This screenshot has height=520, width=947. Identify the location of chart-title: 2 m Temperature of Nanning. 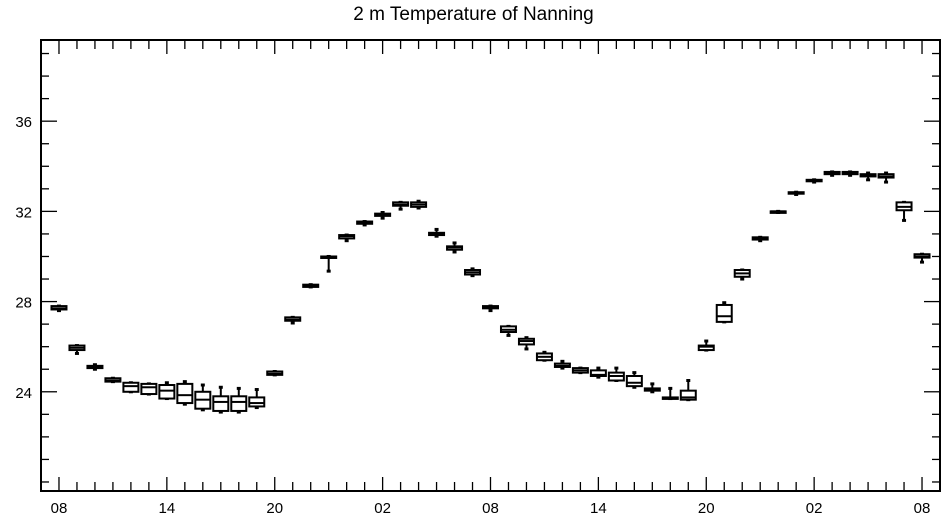
(473, 14).